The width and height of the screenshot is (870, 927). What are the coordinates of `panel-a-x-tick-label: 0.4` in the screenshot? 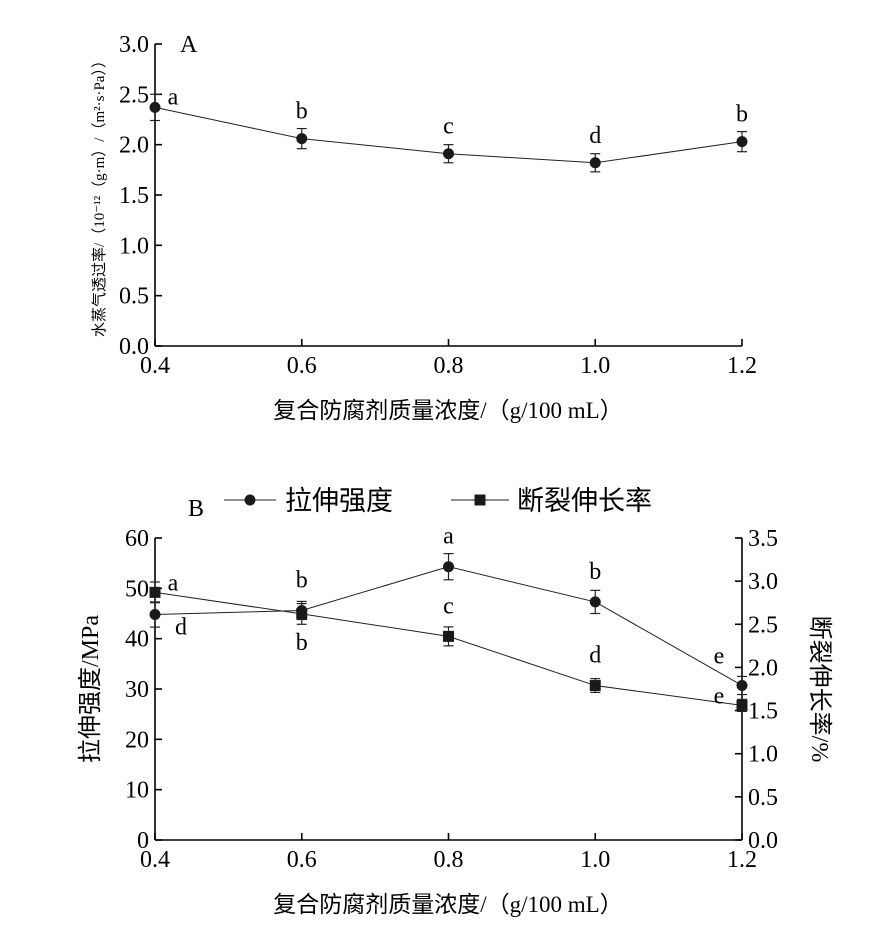 It's located at (155, 366).